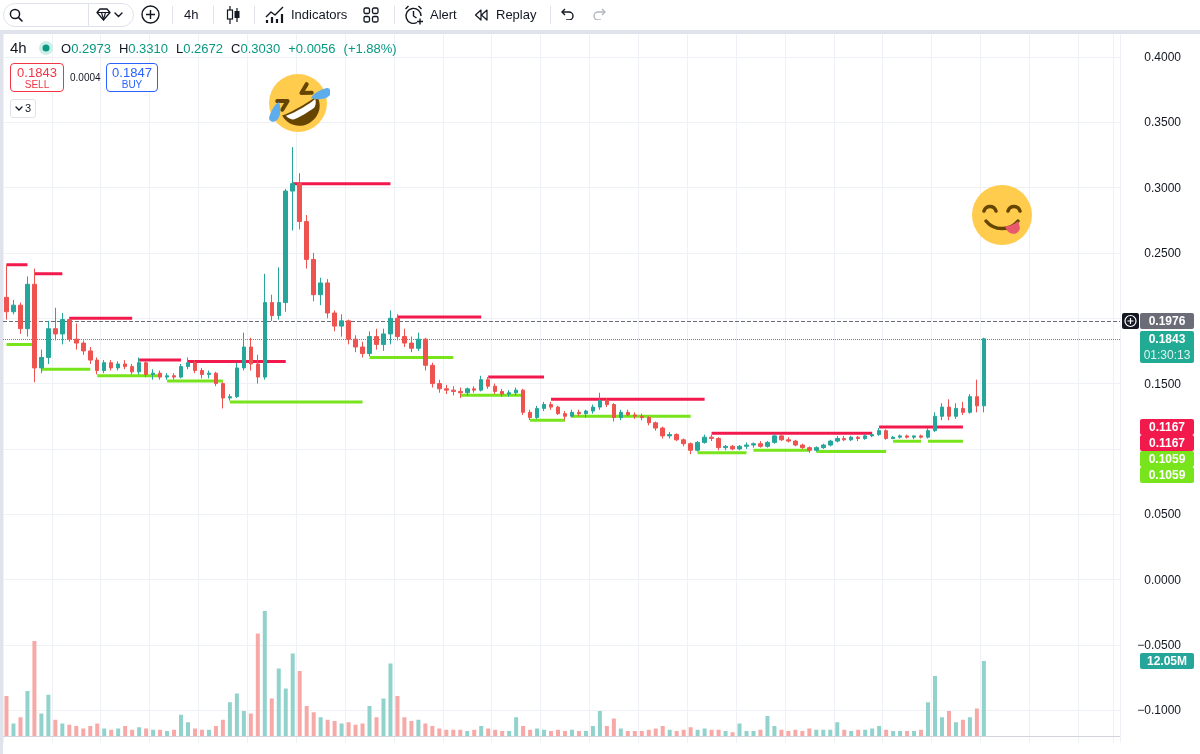 This screenshot has height=754, width=1200. Describe the element at coordinates (229, 48) in the screenshot. I see `text: O0.2973 H0.3310 L0.2672 C0.3030 +0.0056 (+1.88%)` at that location.